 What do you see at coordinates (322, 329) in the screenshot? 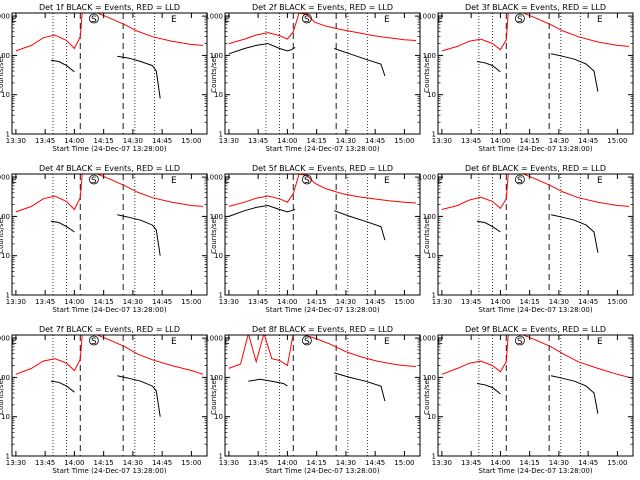
I see `panel-title: Det 8f BLACK = Events, RED = LLD` at bounding box center [322, 329].